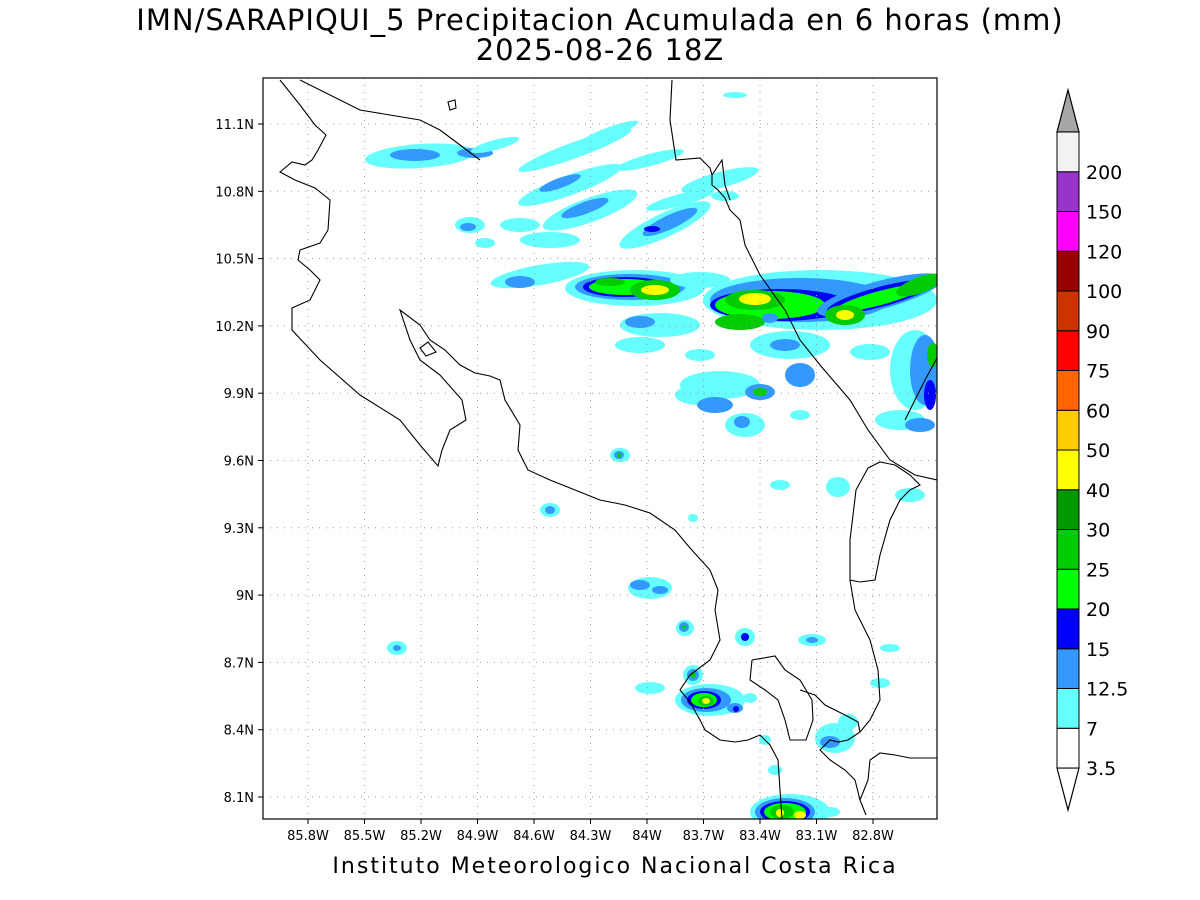  What do you see at coordinates (873, 836) in the screenshot?
I see `lon-tick-label: 82.8W` at bounding box center [873, 836].